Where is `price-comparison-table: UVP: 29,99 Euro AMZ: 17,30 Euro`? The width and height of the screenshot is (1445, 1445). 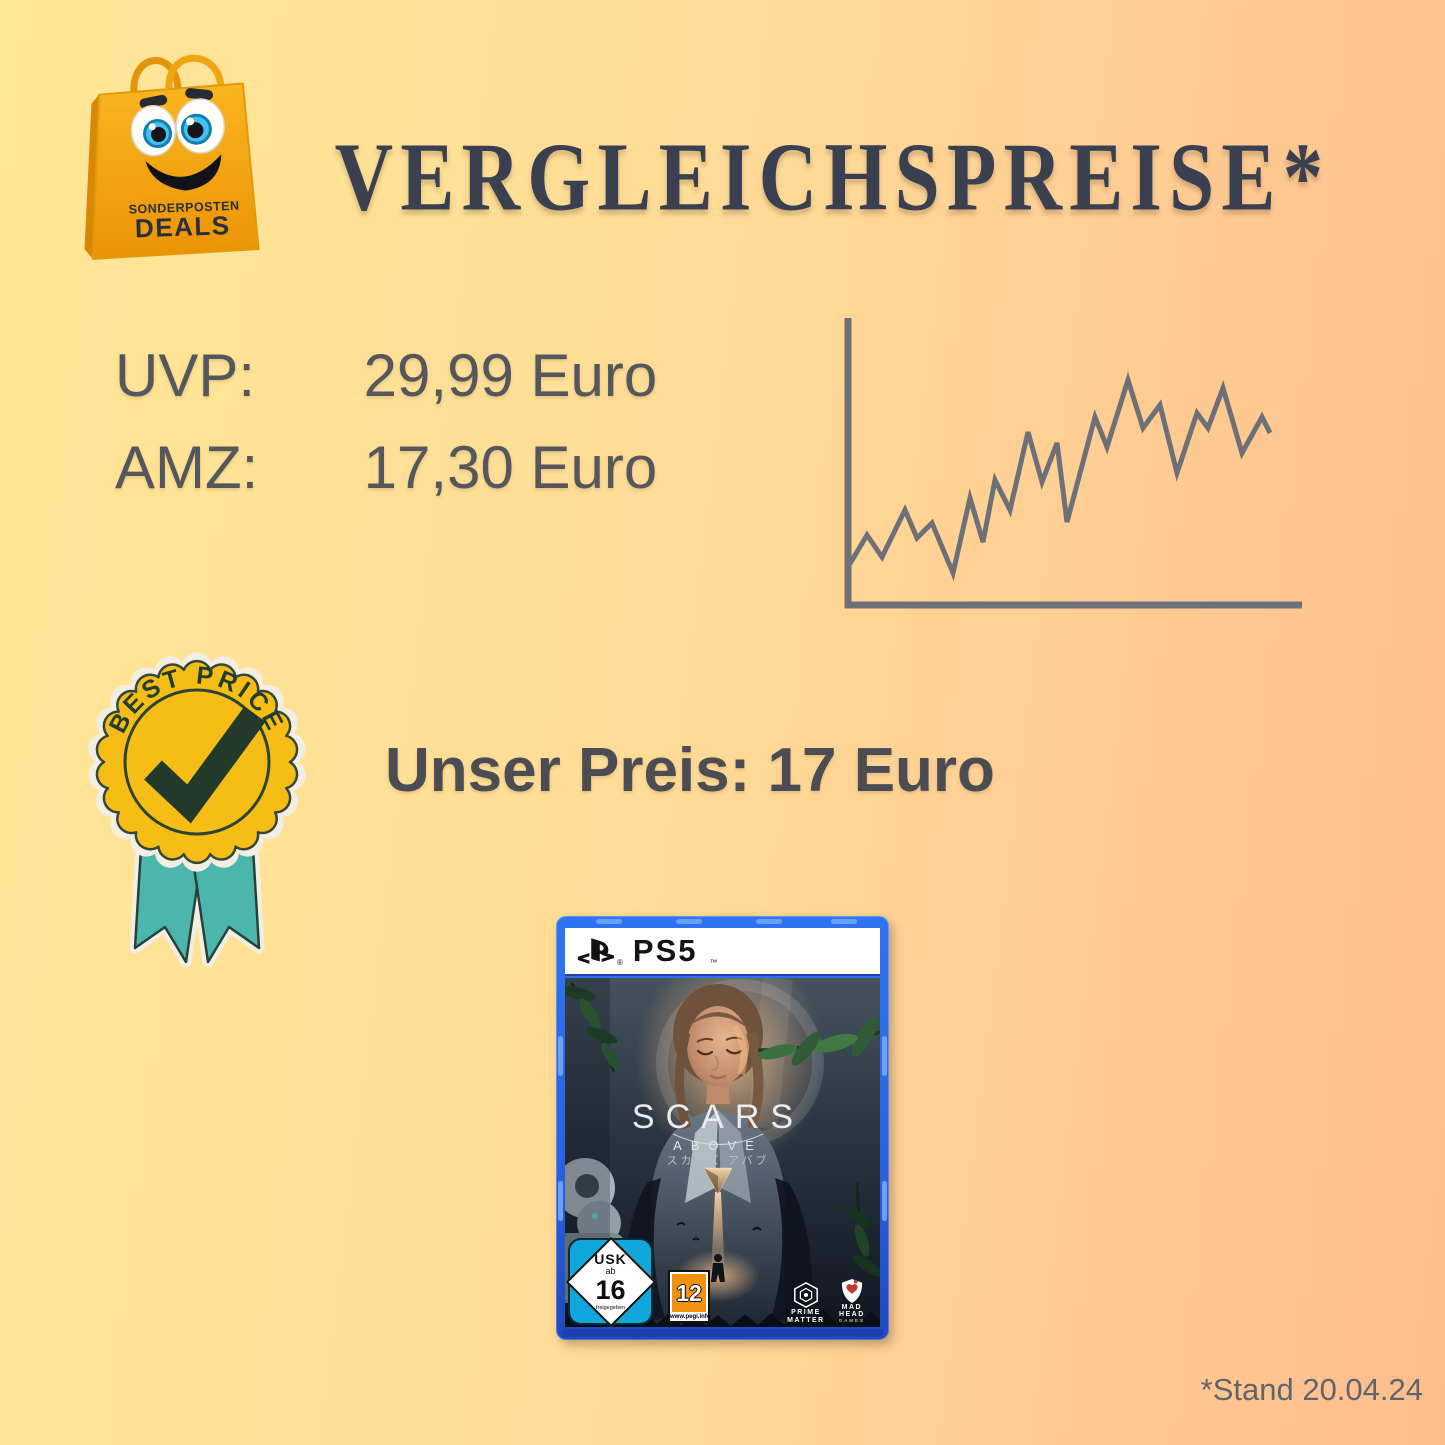
price-comparison-table: UVP: 29,99 Euro AMZ: 17,30 Euro is located at coordinates (386, 422).